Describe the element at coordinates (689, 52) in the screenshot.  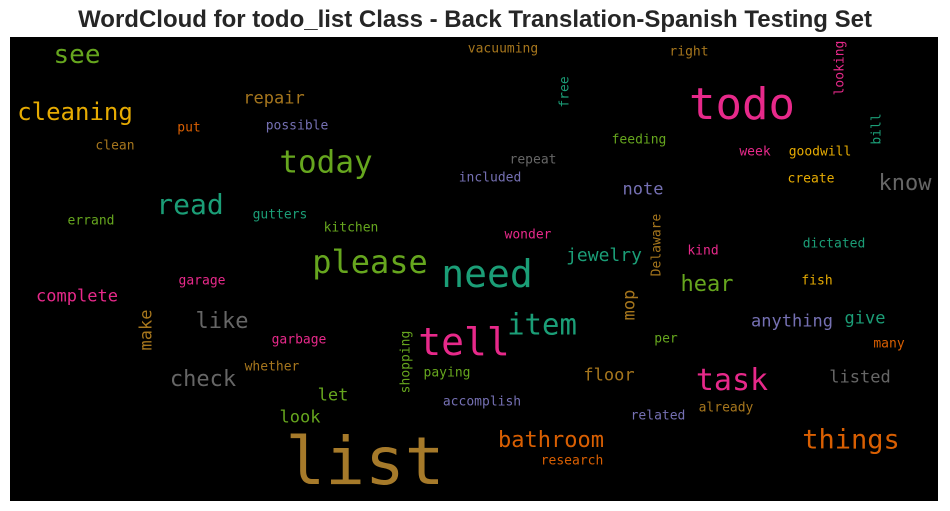
I see `word-right: right` at that location.